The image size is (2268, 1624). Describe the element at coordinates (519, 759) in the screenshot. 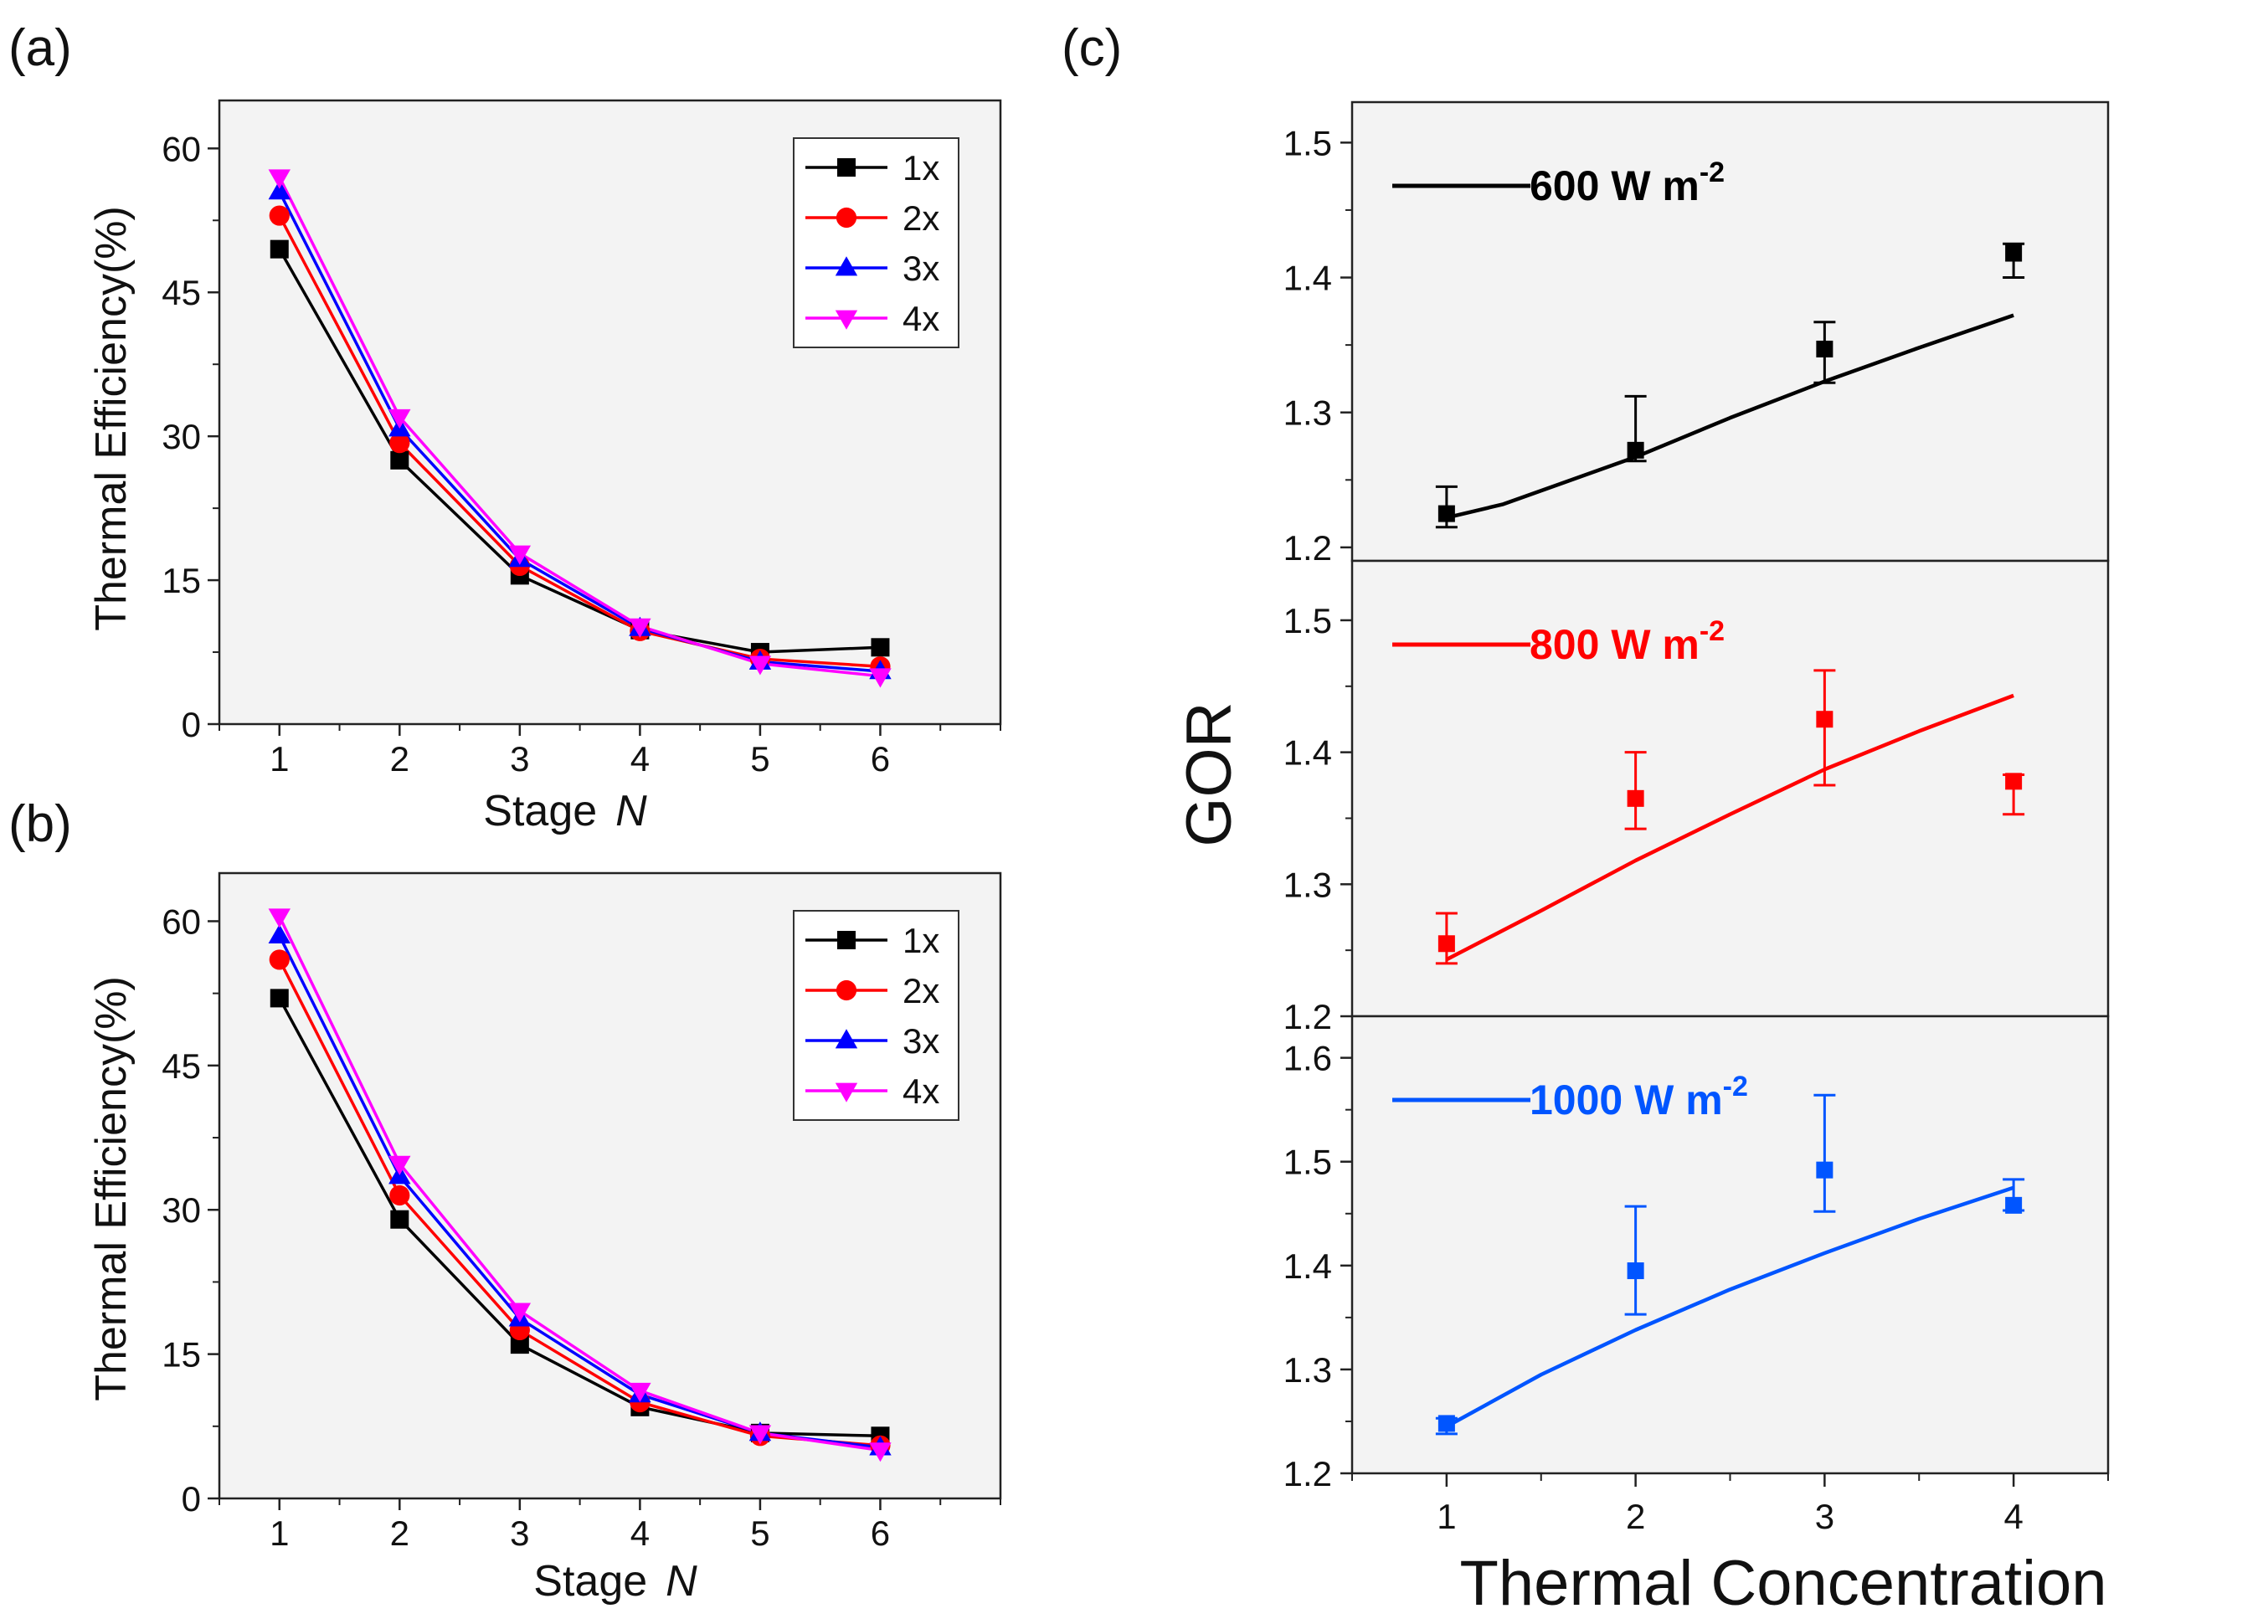

I see `panel-a-xtick-label: 3` at that location.